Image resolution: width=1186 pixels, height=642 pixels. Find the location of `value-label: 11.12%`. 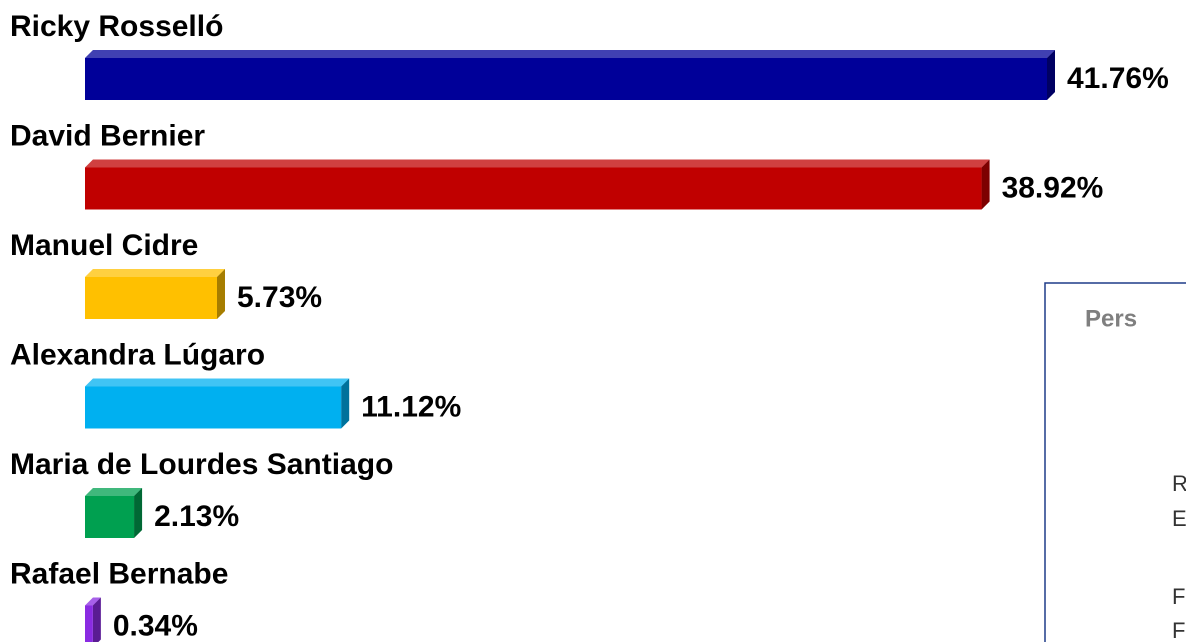

value-label: 11.12% is located at coordinates (411, 406).